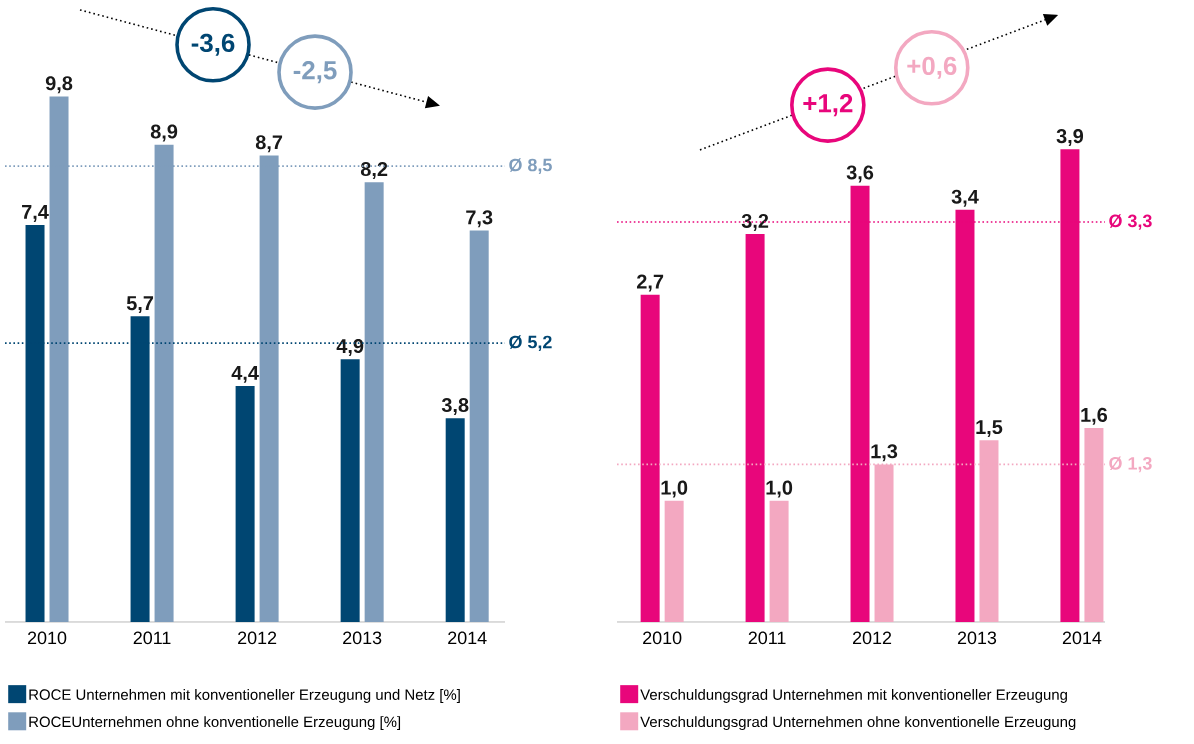  I want to click on text: -2,5, so click(315, 72).